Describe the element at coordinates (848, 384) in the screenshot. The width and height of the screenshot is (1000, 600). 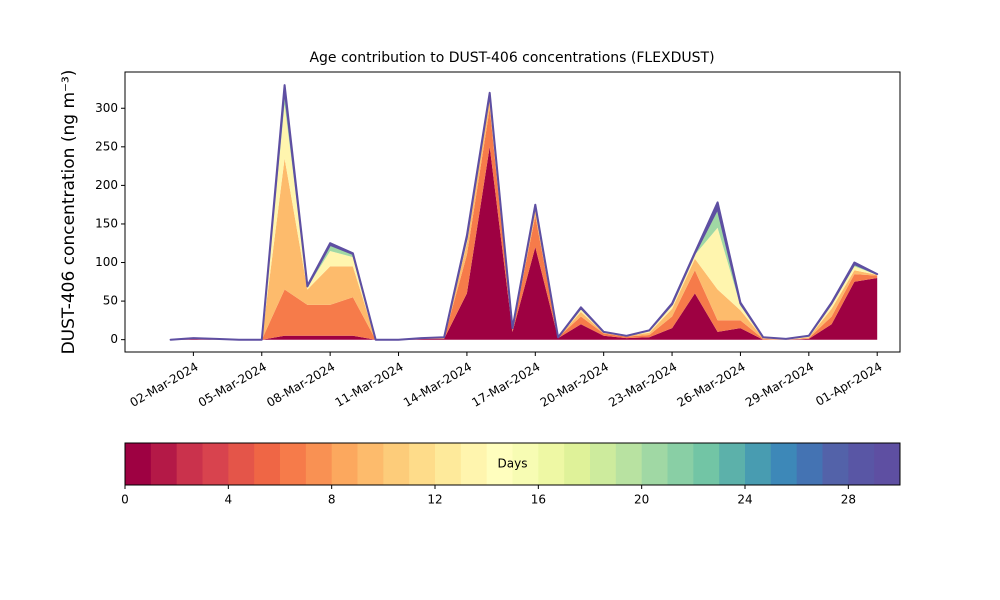
I see `x-tick-label: 01-Apr-2024` at that location.